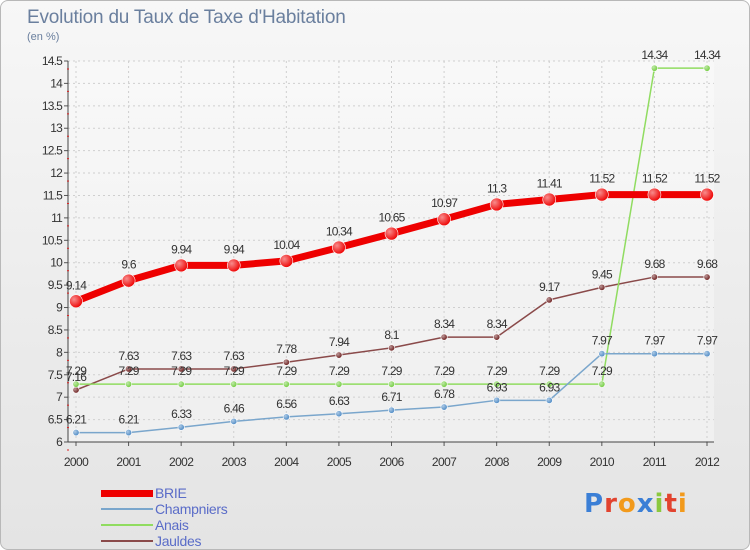 The image size is (750, 550). I want to click on y-tick-label: 14, so click(56, 83).